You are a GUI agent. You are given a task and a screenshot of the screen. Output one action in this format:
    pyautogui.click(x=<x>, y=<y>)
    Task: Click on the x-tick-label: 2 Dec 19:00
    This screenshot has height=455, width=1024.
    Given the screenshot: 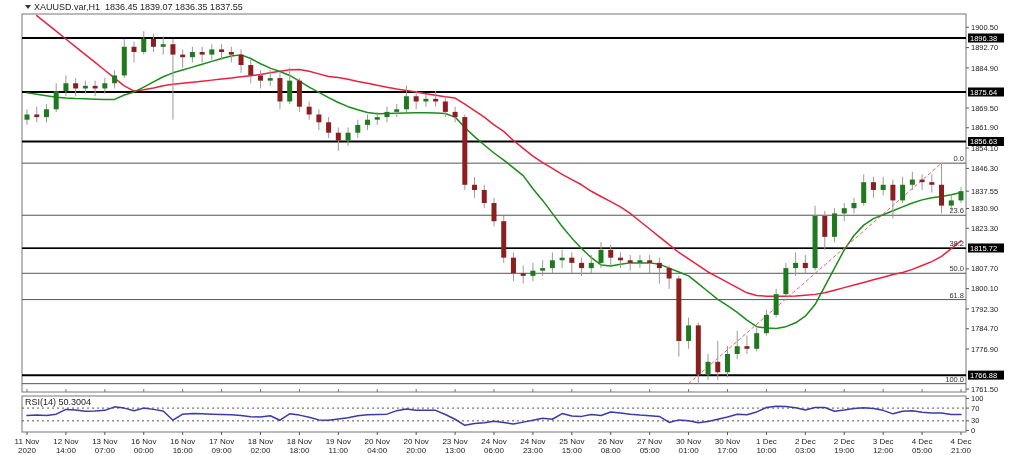 What is the action you would take?
    pyautogui.click(x=844, y=446)
    